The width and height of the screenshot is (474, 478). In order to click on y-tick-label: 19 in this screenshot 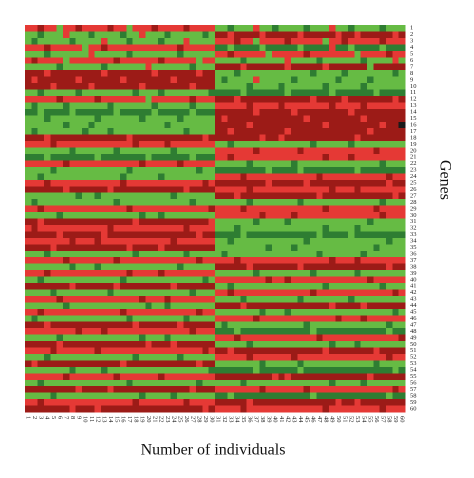, I will do `click(413, 144)`.